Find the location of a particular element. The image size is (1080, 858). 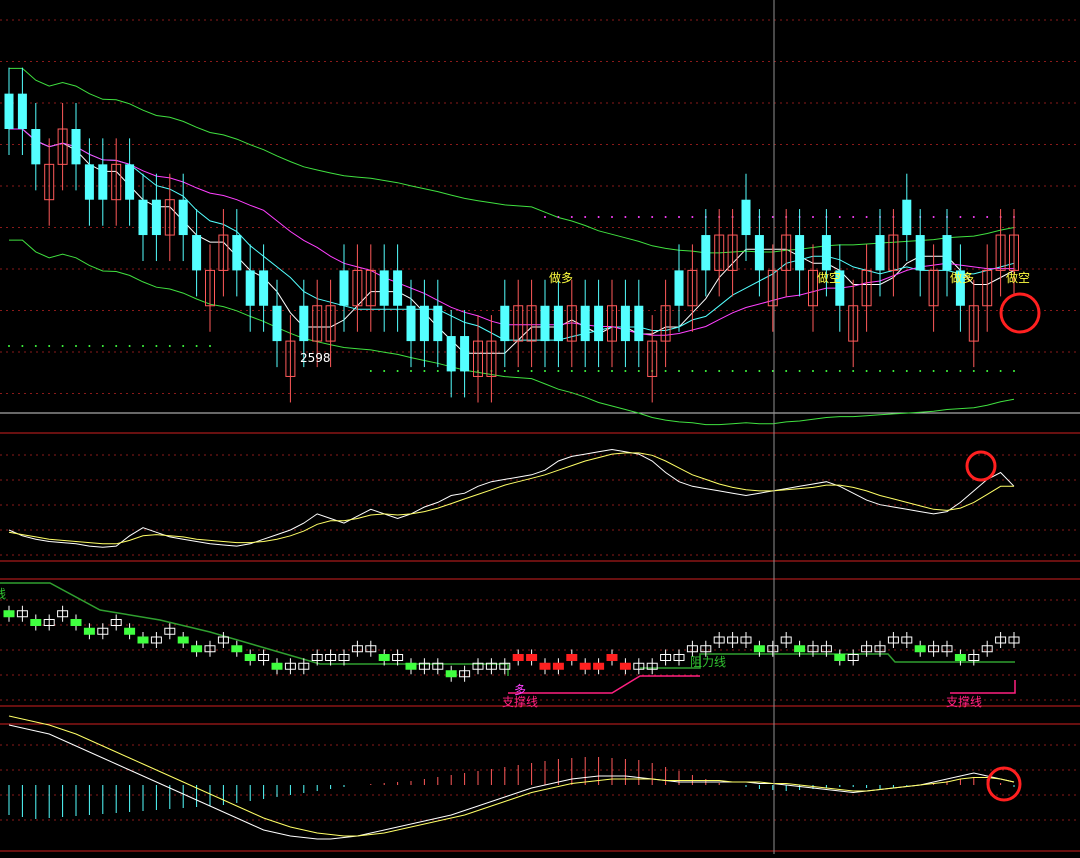

edge-line-label: 线 is located at coordinates (3, 594).